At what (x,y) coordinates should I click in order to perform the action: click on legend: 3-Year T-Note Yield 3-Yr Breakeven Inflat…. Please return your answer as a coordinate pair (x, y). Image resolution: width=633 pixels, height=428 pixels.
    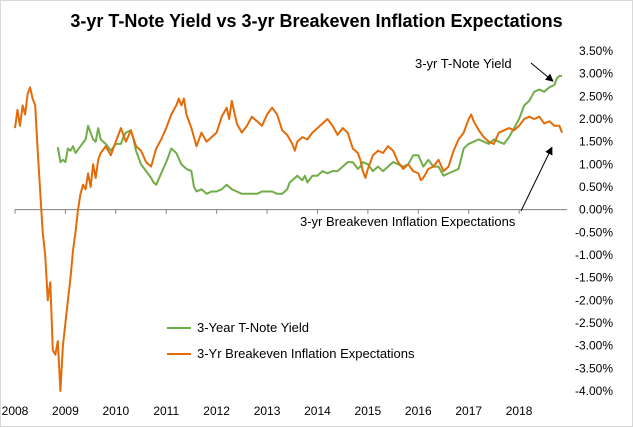
    Looking at the image, I should click on (291, 340).